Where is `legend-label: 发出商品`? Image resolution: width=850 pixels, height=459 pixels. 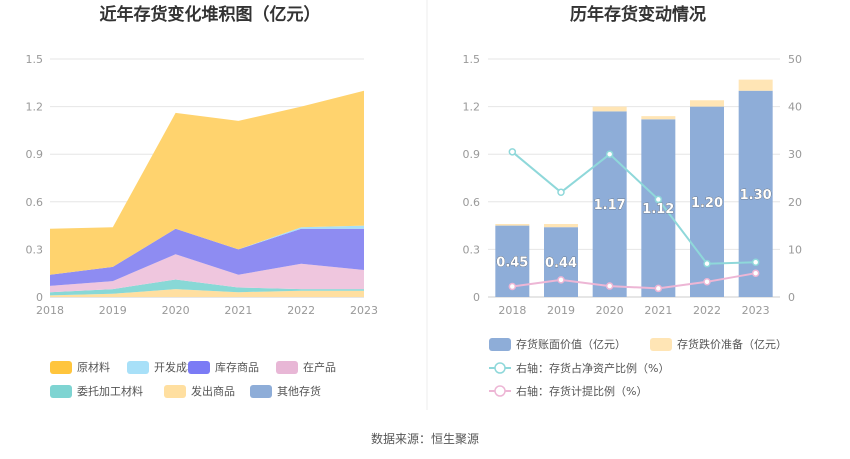 legend-label: 发出商品 is located at coordinates (213, 391).